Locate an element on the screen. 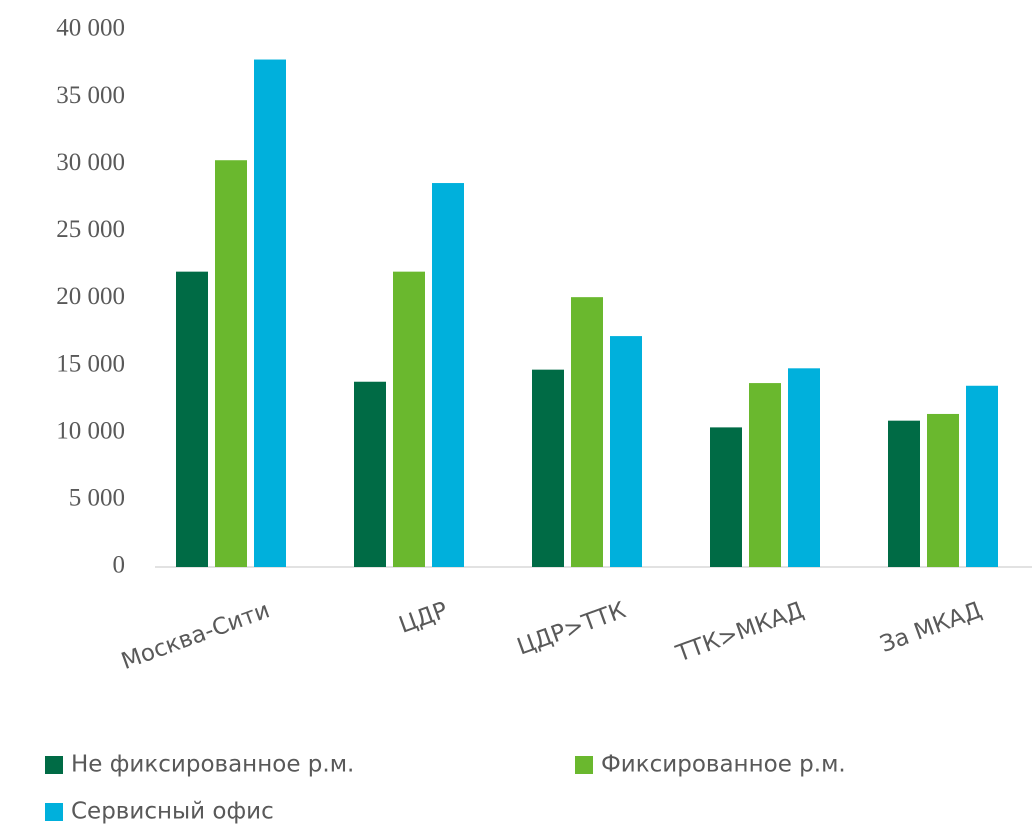 The image size is (1035, 831). x-tick-label: ЦДР is located at coordinates (424, 617).